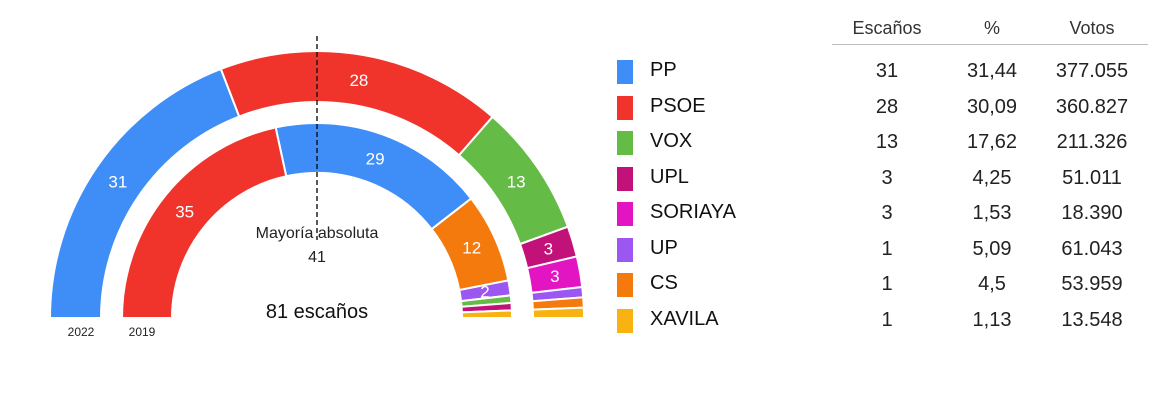  Describe the element at coordinates (992, 71) in the screenshot. I see `party-pct: 31,44` at that location.